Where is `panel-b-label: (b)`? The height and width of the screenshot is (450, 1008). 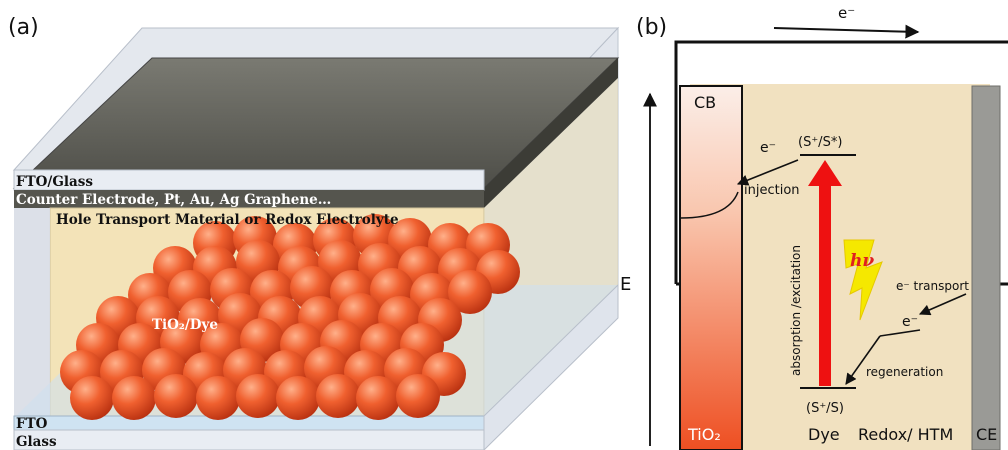 panel-b-label: (b) is located at coordinates (651, 27).